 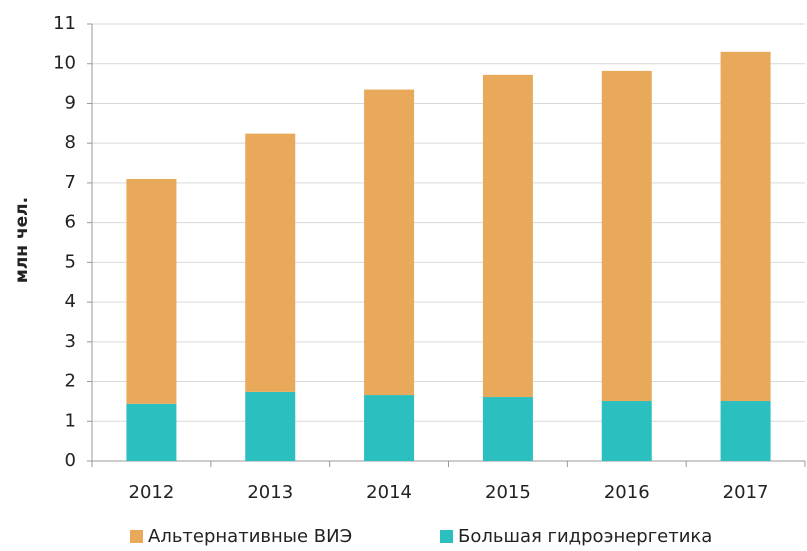 What do you see at coordinates (585, 536) in the screenshot?
I see `legend-label: Большая гидроэнергетика` at bounding box center [585, 536].